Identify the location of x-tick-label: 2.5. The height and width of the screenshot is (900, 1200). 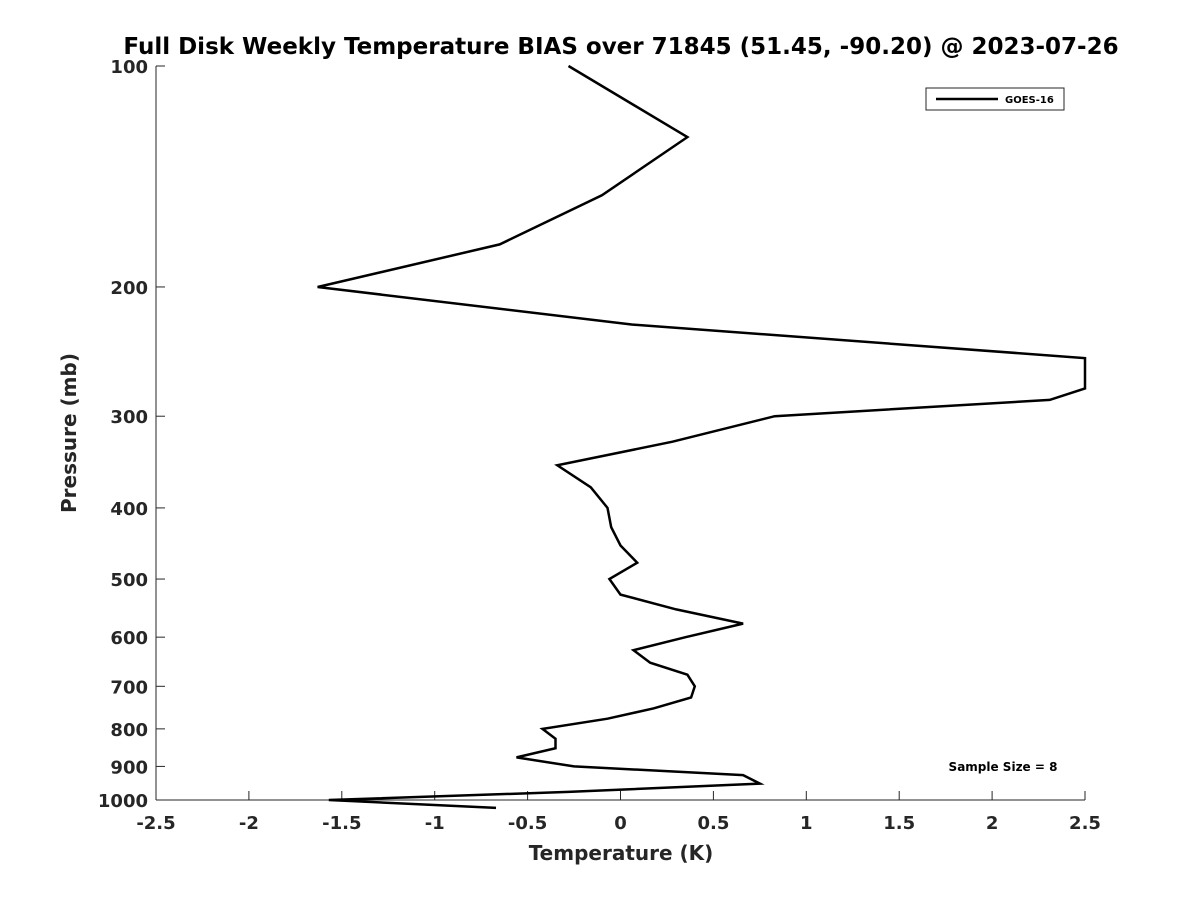
(1085, 823).